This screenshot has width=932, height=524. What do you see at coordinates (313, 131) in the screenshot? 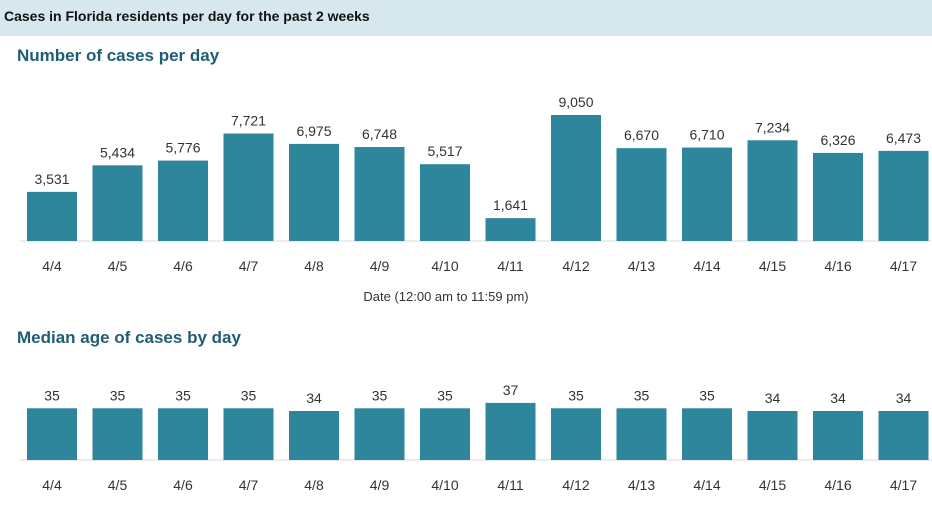
I see `value-label: 6,975` at bounding box center [313, 131].